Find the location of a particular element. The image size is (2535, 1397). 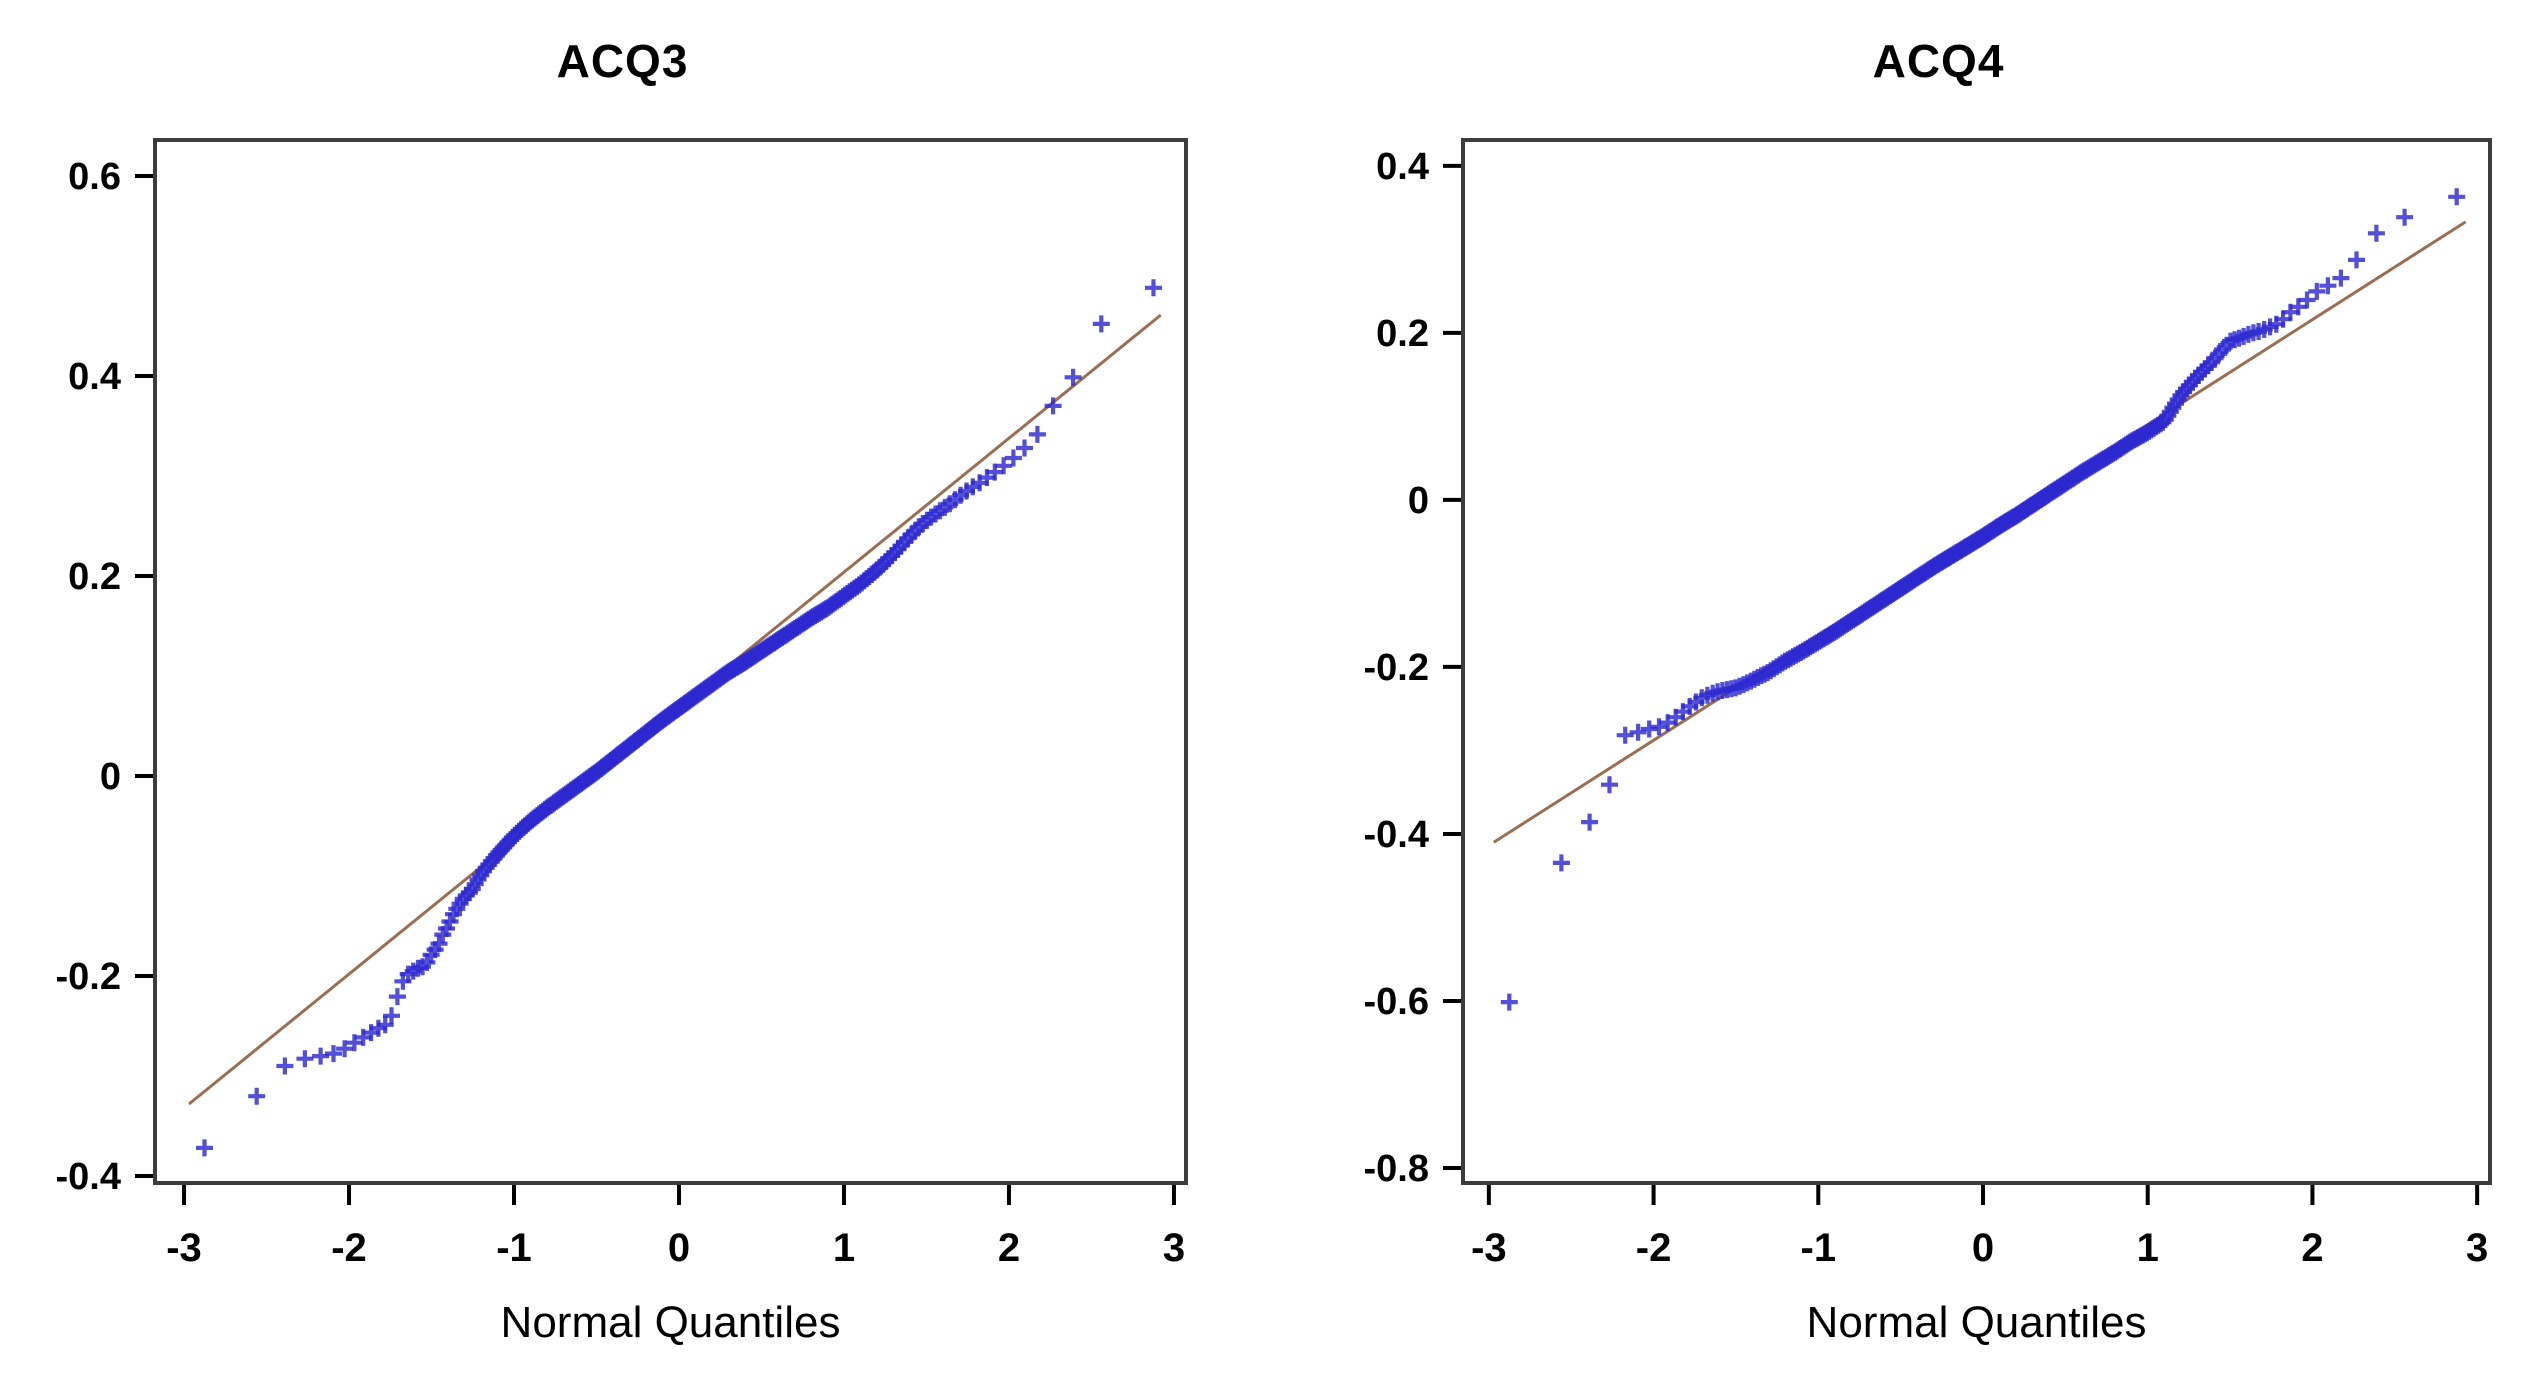

y-axis-ticks: 0.4 0.2 0 -0.2 -0.4 -0.6 -0.8 is located at coordinates (1412, 668).